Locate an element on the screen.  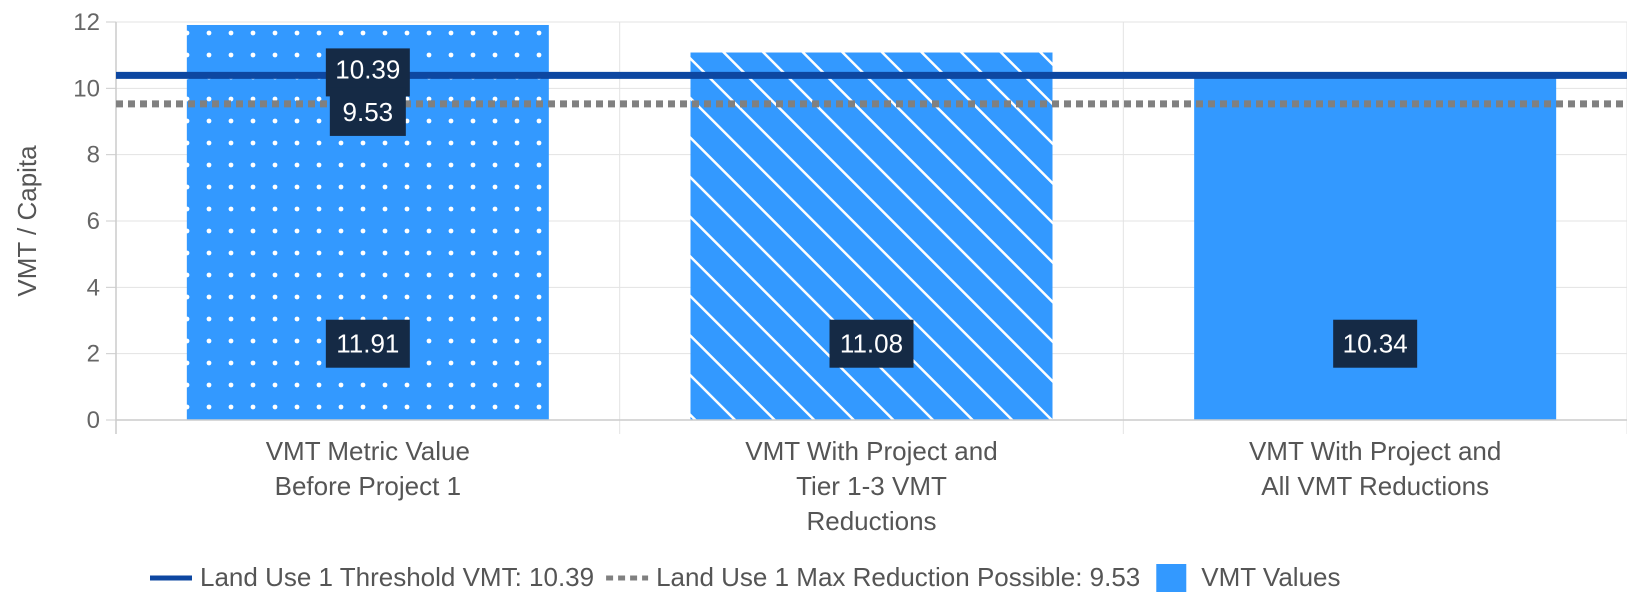
y-tick-label: 6 is located at coordinates (93, 221).